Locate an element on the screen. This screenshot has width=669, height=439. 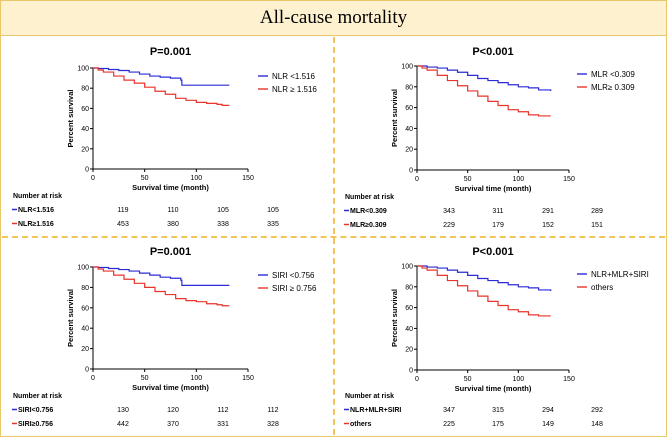
risk-row-label: NLR+MLR+SIRI is located at coordinates (375, 410).